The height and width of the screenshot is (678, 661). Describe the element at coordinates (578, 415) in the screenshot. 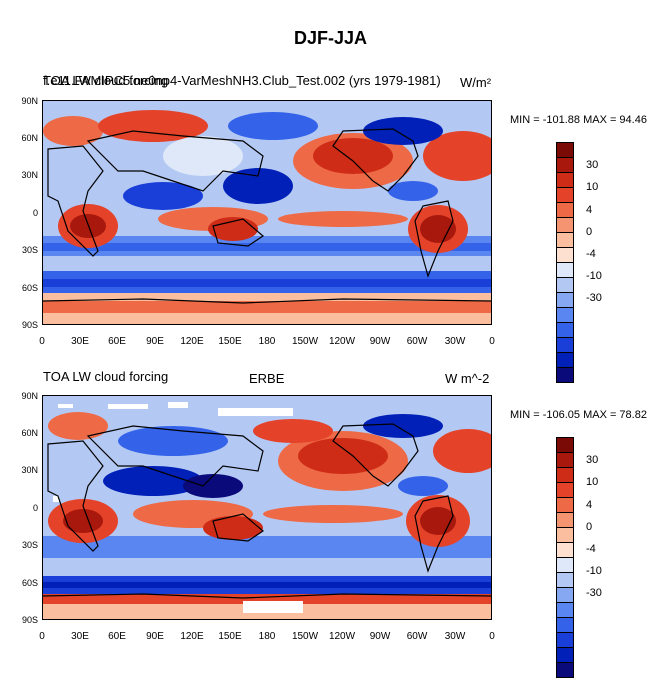

I see `panel-minmax: MIN = -106.05 MAX = 78.82` at that location.